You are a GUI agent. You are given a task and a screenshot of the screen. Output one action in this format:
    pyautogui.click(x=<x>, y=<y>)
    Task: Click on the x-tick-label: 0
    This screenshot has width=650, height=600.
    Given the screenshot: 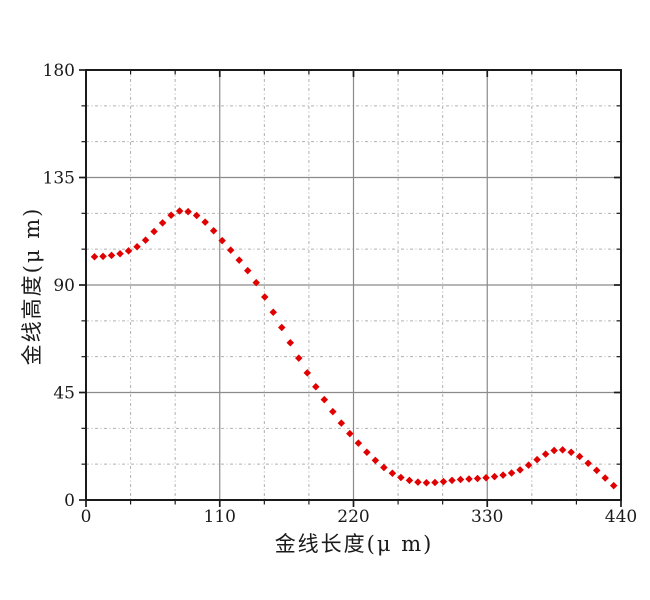 What is the action you would take?
    pyautogui.click(x=86, y=517)
    